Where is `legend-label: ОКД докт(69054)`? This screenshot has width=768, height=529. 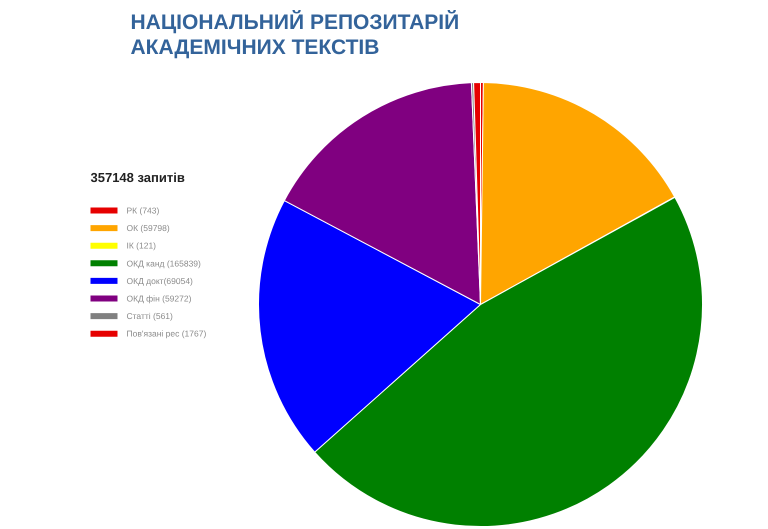 legend-label: ОКД докт(69054) is located at coordinates (160, 281).